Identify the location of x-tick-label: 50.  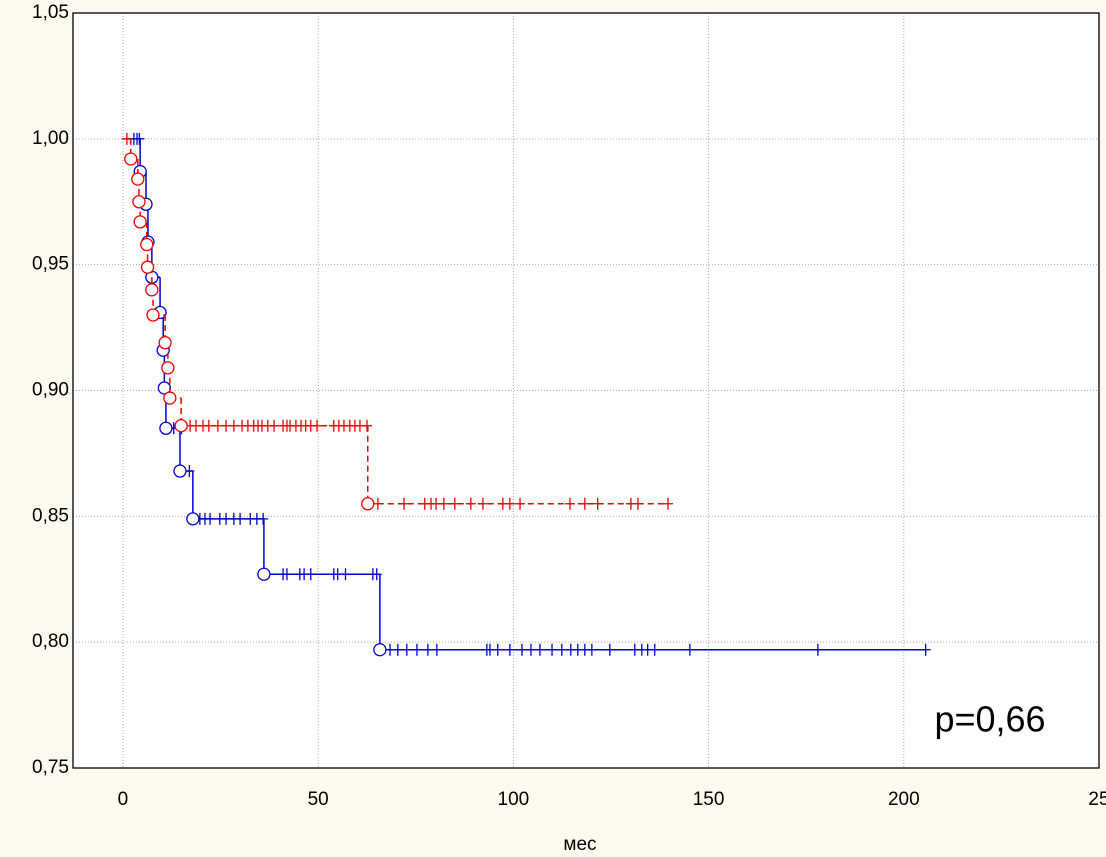
(318, 799).